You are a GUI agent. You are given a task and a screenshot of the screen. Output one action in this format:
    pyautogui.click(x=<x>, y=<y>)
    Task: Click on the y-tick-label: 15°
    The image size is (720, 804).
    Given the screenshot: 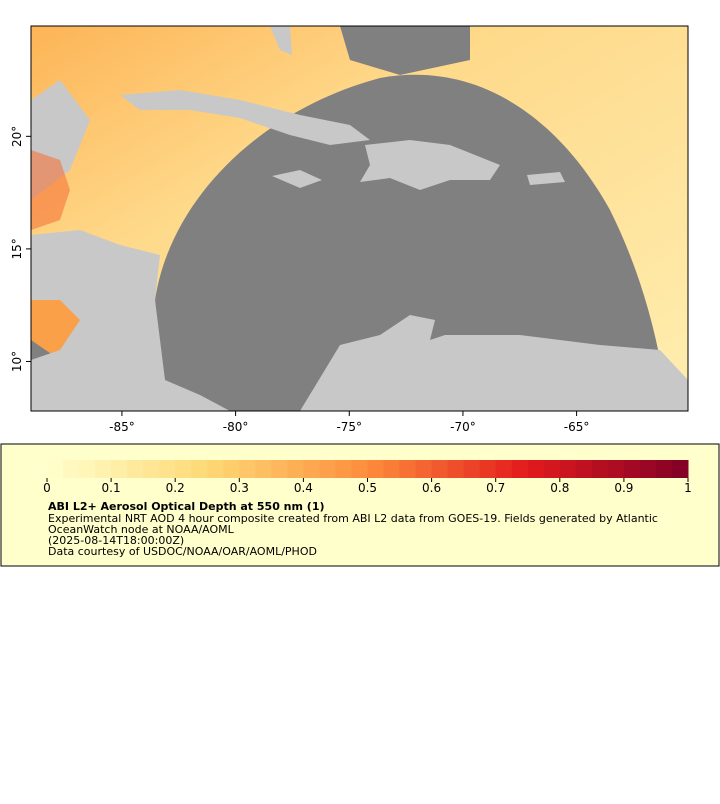 What is the action you would take?
    pyautogui.click(x=17, y=248)
    